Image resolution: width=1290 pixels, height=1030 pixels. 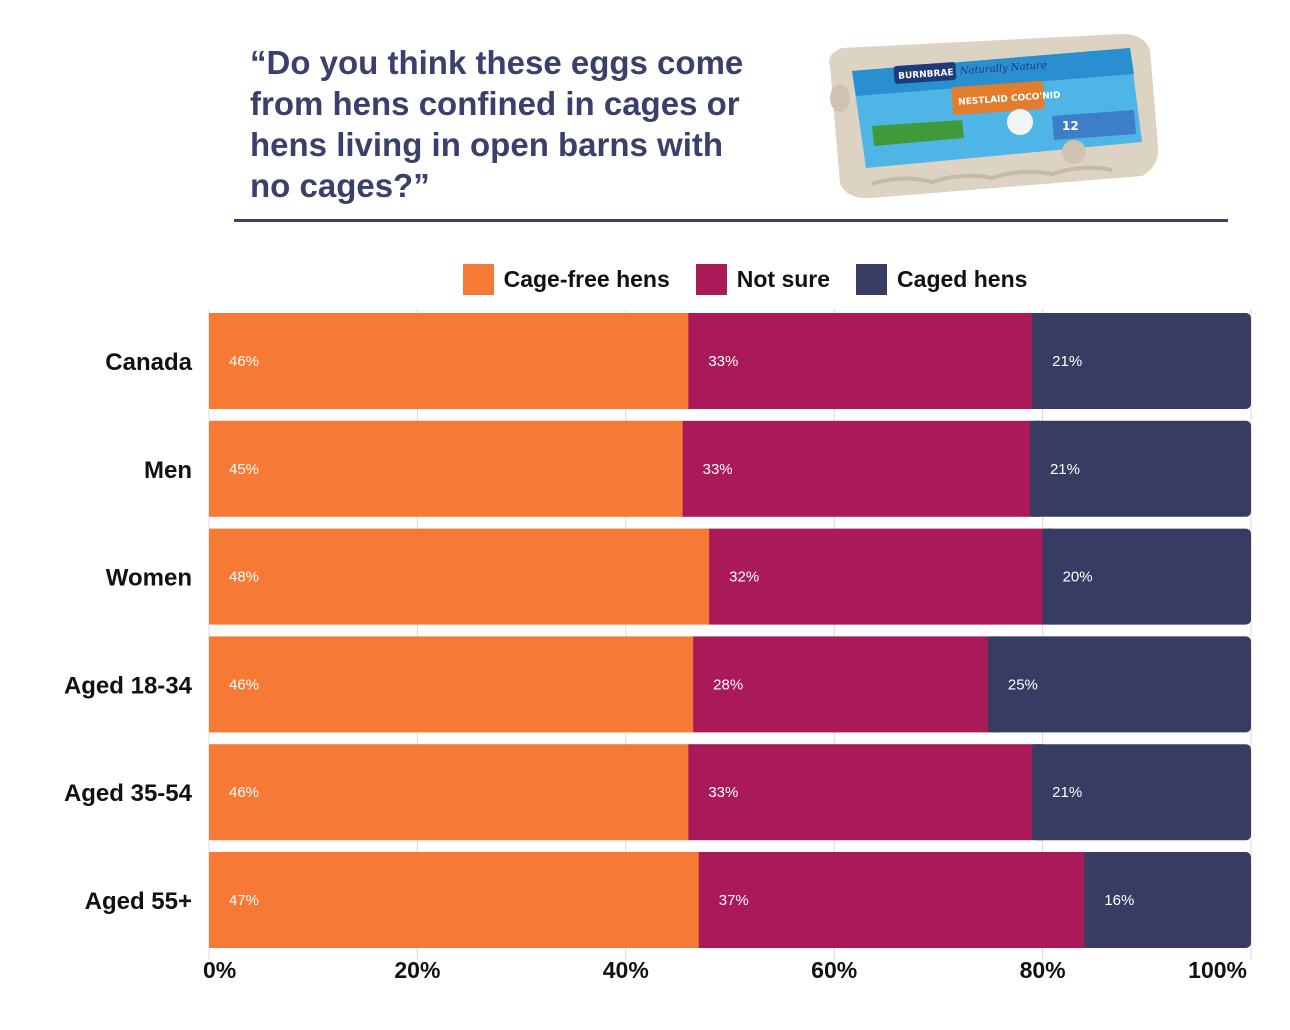 What do you see at coordinates (962, 279) in the screenshot?
I see `legend-label-caged: Caged hens` at bounding box center [962, 279].